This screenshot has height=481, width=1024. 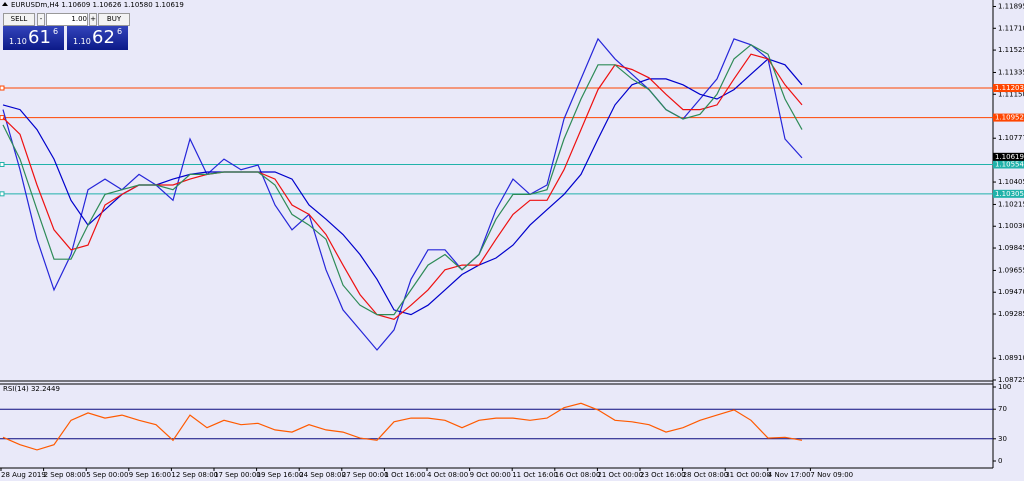 I want to click on price-tag-label: 1.11203, so click(x=1009, y=88).